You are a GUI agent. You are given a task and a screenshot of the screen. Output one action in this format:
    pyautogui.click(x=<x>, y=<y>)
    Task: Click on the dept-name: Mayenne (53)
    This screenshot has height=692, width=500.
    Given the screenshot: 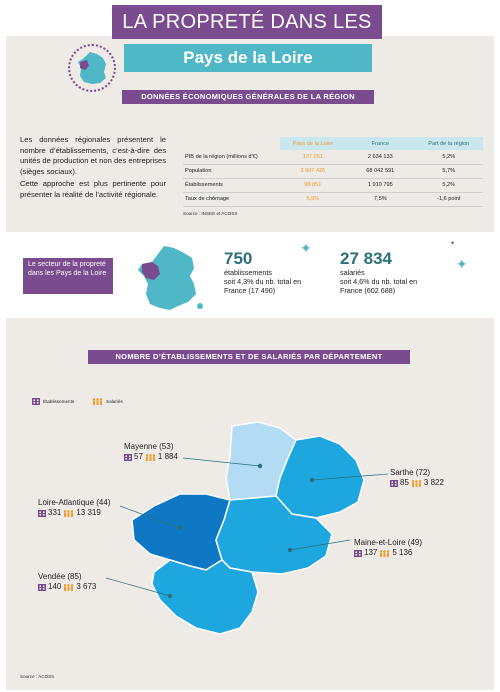 What is the action you would take?
    pyautogui.click(x=149, y=446)
    